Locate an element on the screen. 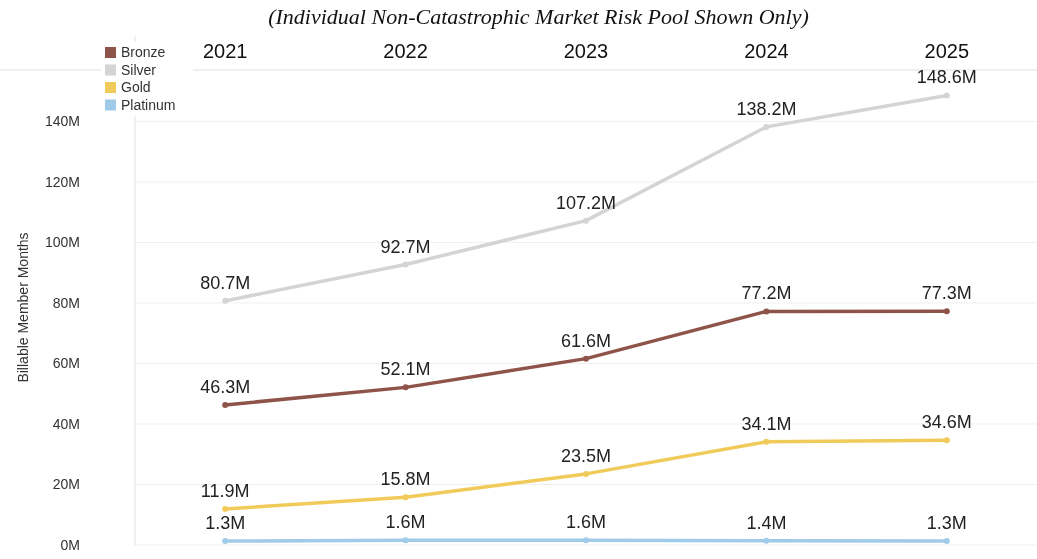  data-label: 138.2M is located at coordinates (766, 108).